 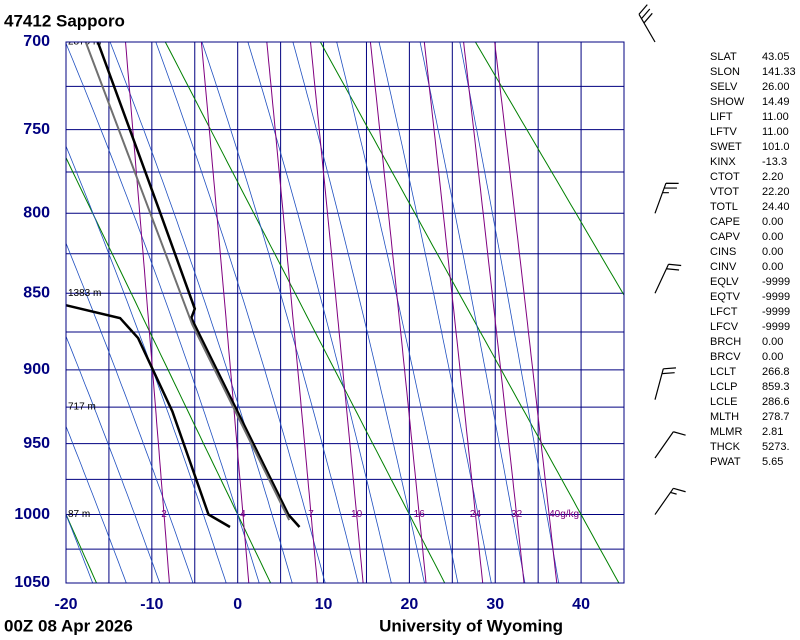 I want to click on index-value: 101.0, so click(x=776, y=147).